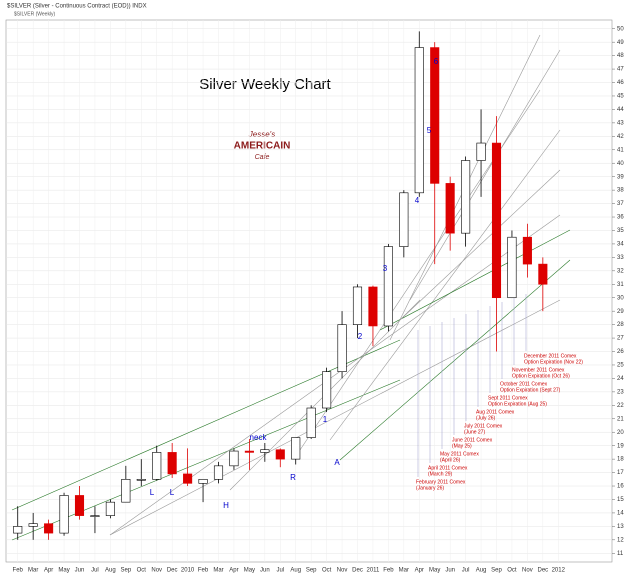 This screenshot has height=578, width=640. Describe the element at coordinates (620, 164) in the screenshot. I see `y-tick-label: 40` at that location.